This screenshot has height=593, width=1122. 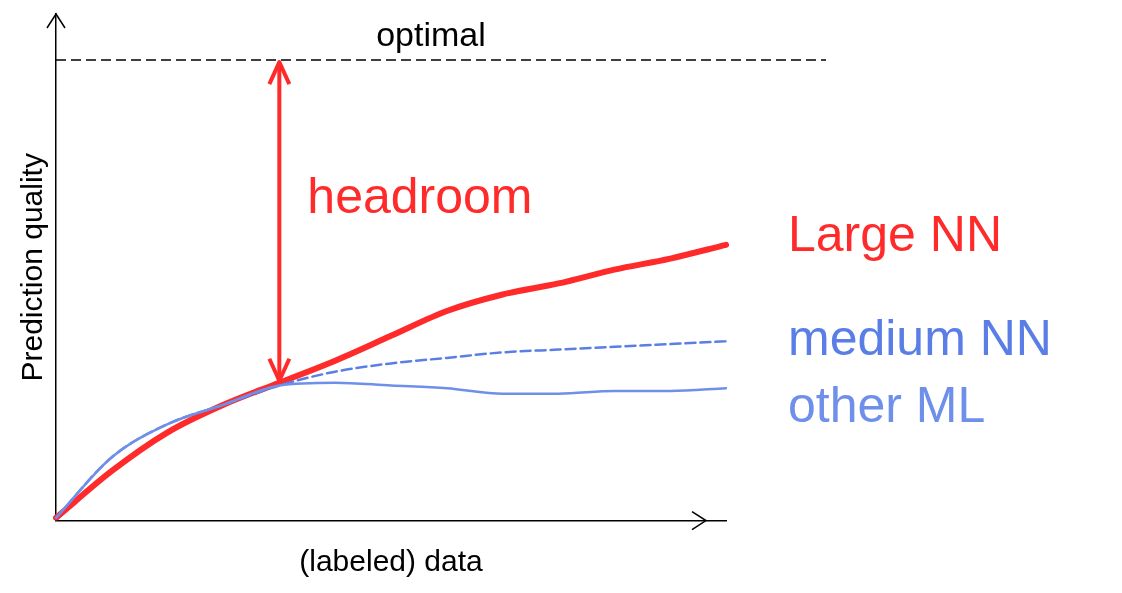 I want to click on series-label: other ML, so click(x=887, y=405).